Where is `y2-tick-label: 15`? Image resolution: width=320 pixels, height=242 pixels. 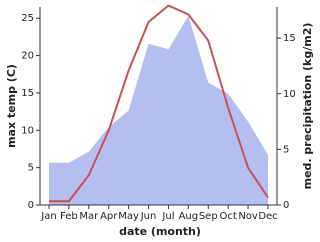
y2-tick-label: 15 is located at coordinates (289, 38).